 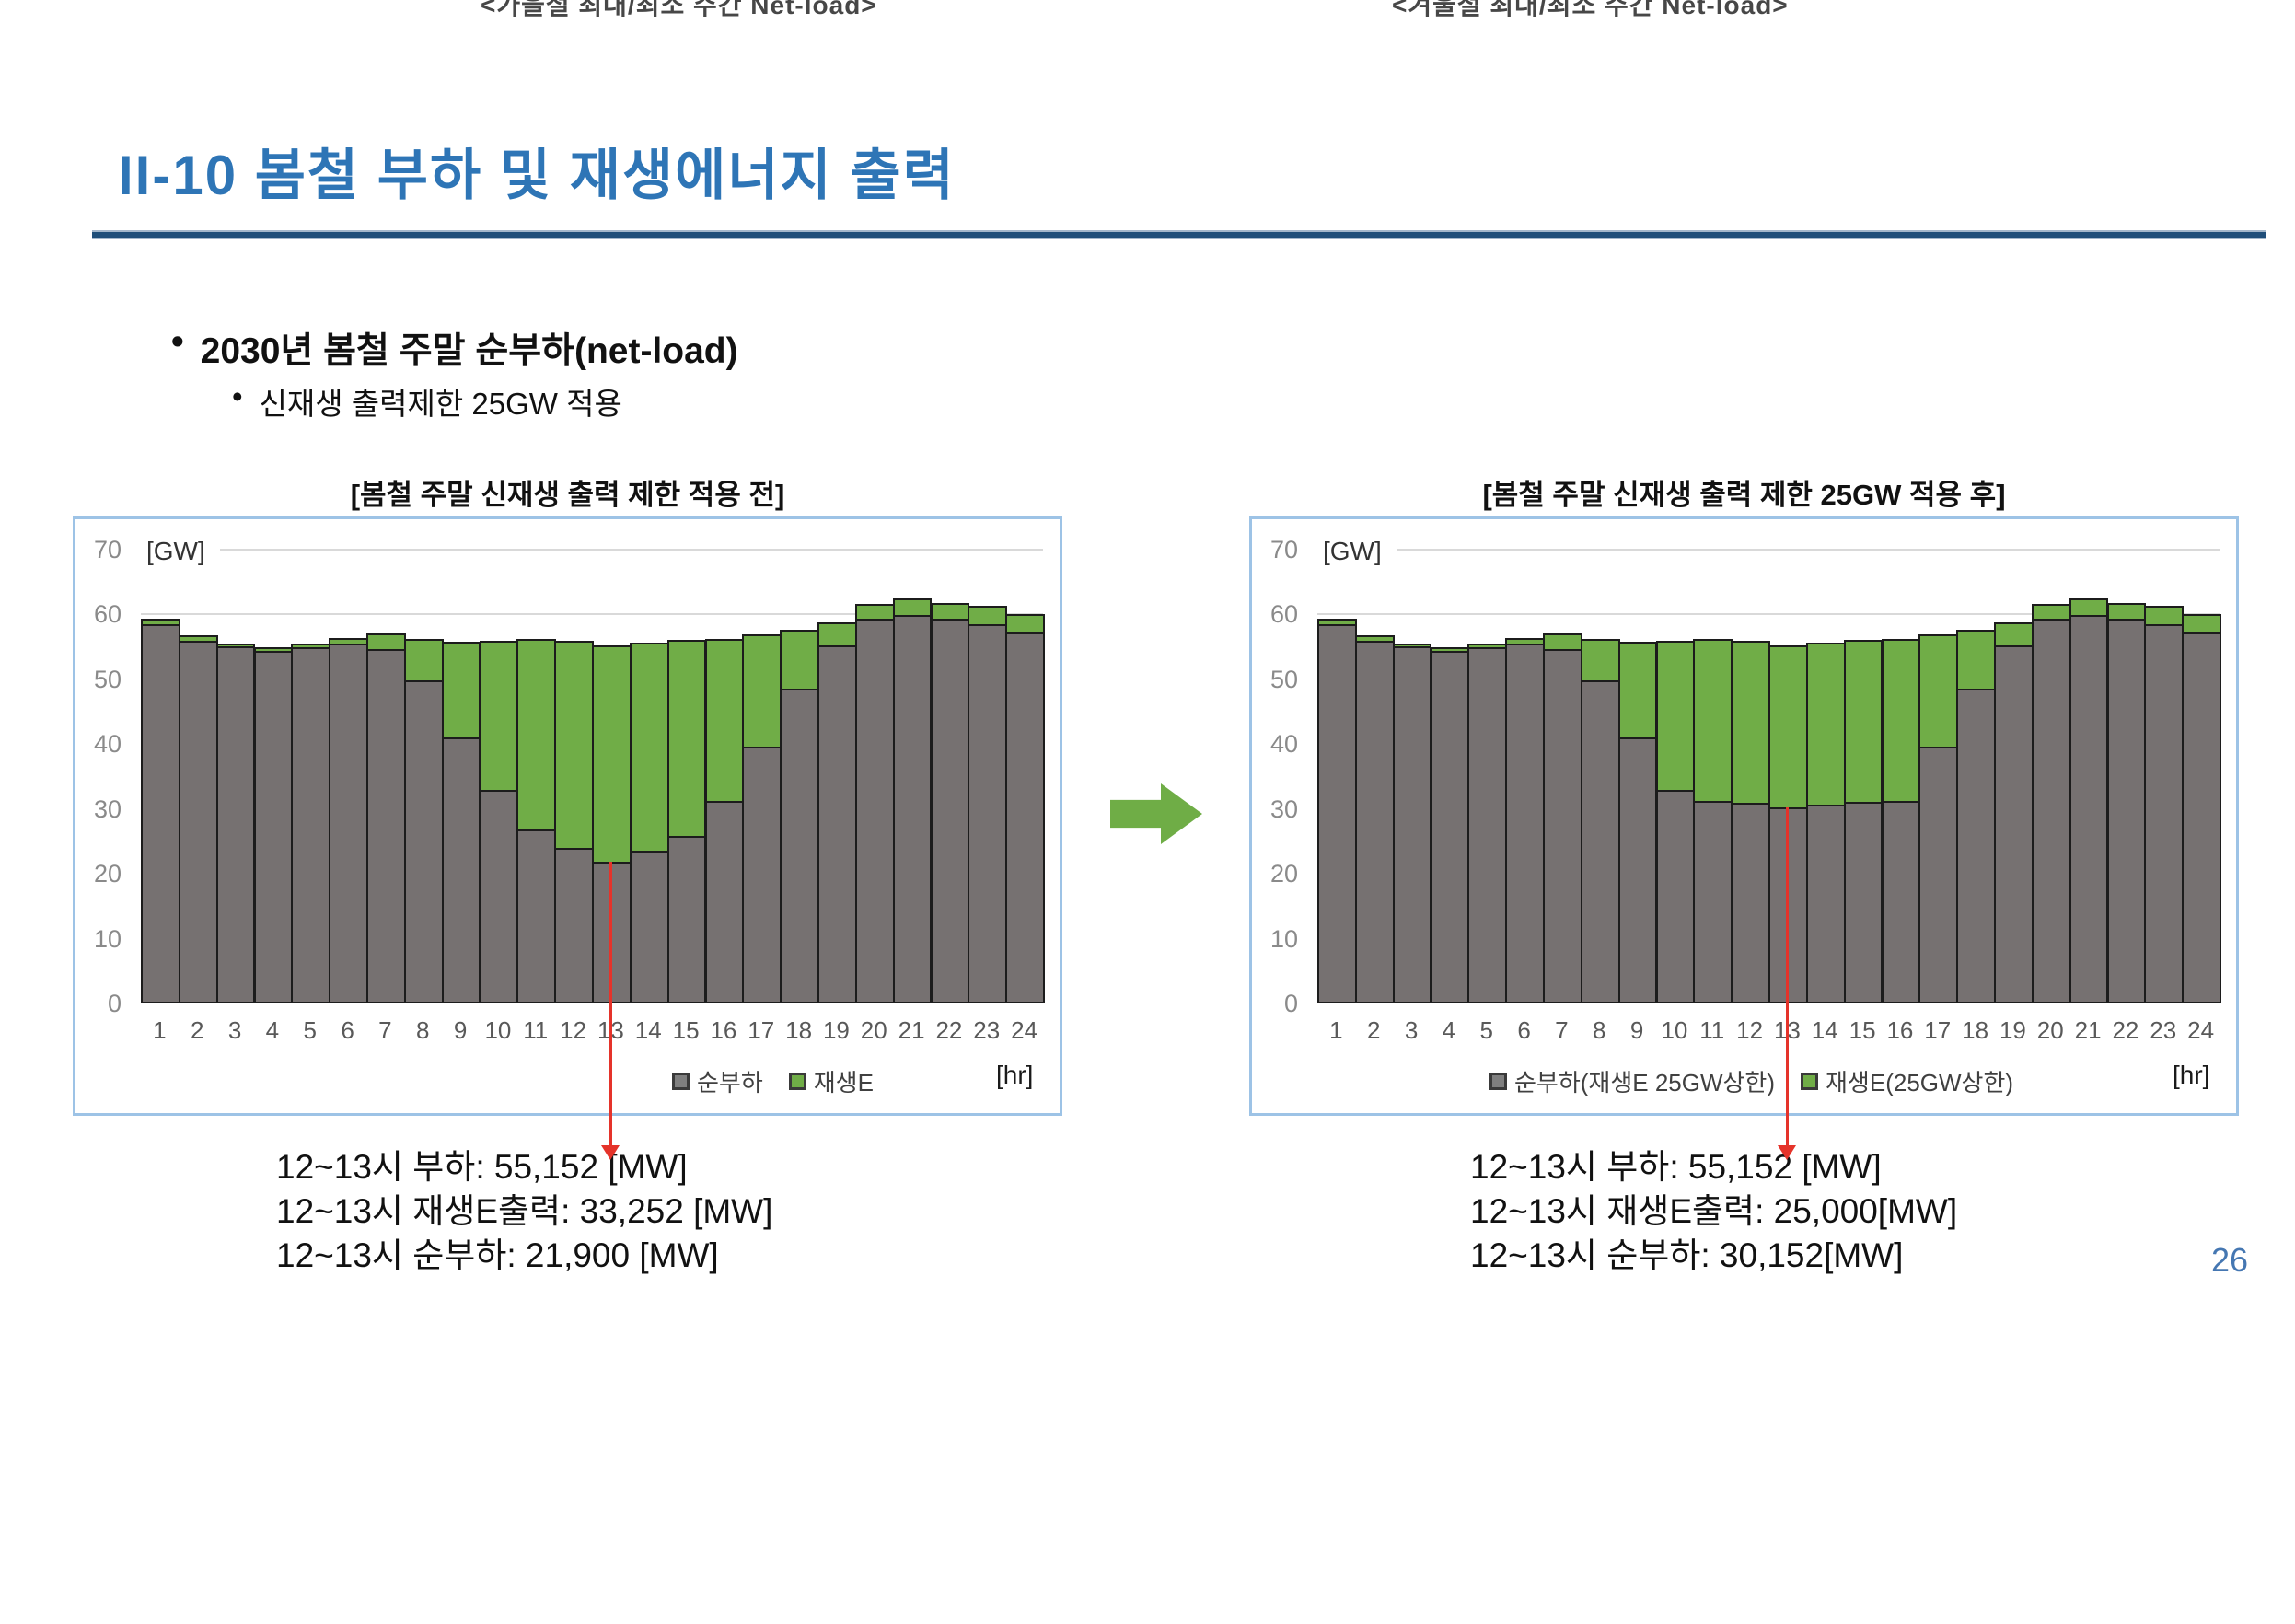 I want to click on x-tick-label: 6, so click(x=1524, y=1030).